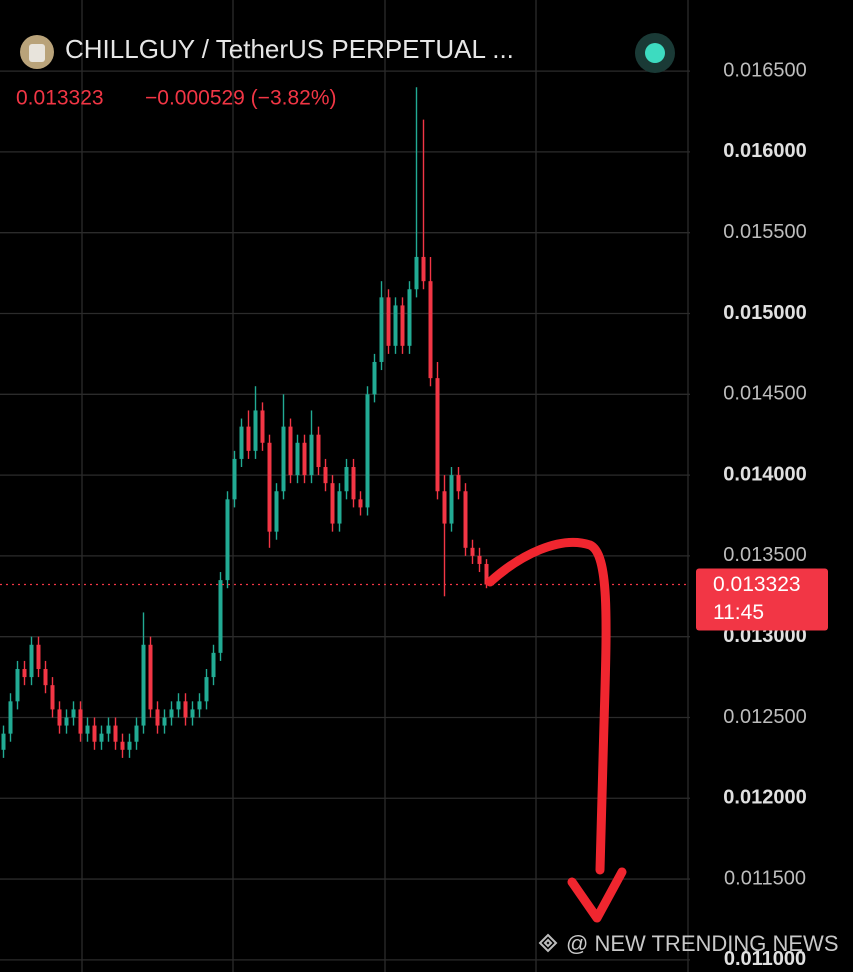 The height and width of the screenshot is (972, 853). What do you see at coordinates (764, 313) in the screenshot?
I see `y-tick-label: 0.015000` at bounding box center [764, 313].